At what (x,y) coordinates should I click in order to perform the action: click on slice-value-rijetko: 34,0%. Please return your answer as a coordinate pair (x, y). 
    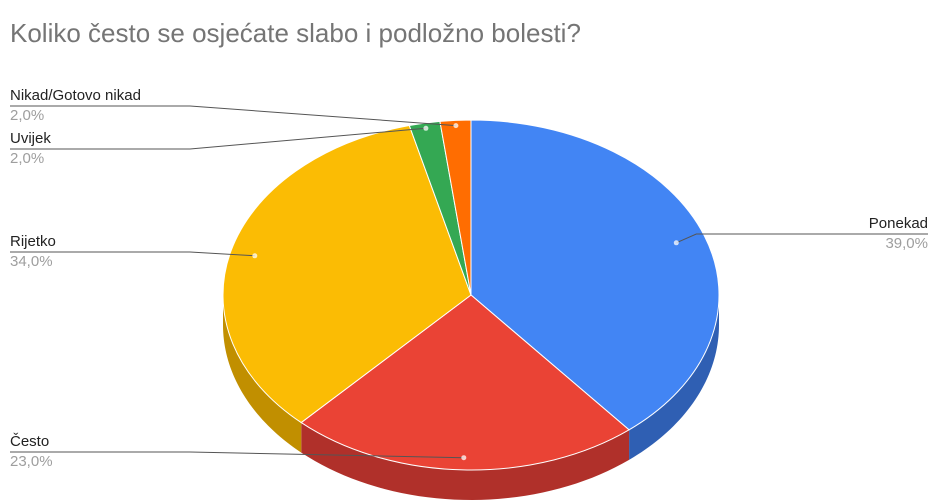
    Looking at the image, I should click on (31, 261).